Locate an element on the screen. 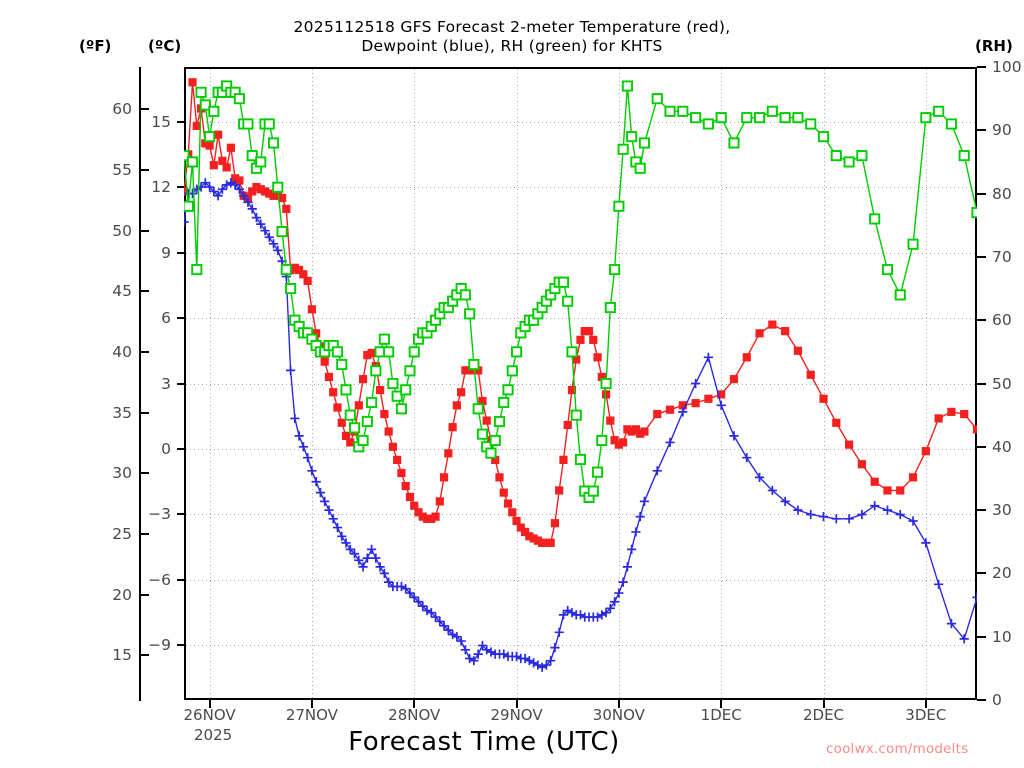 This screenshot has height=768, width=1024. fahrenheit-tick-label: 25 is located at coordinates (122, 533).